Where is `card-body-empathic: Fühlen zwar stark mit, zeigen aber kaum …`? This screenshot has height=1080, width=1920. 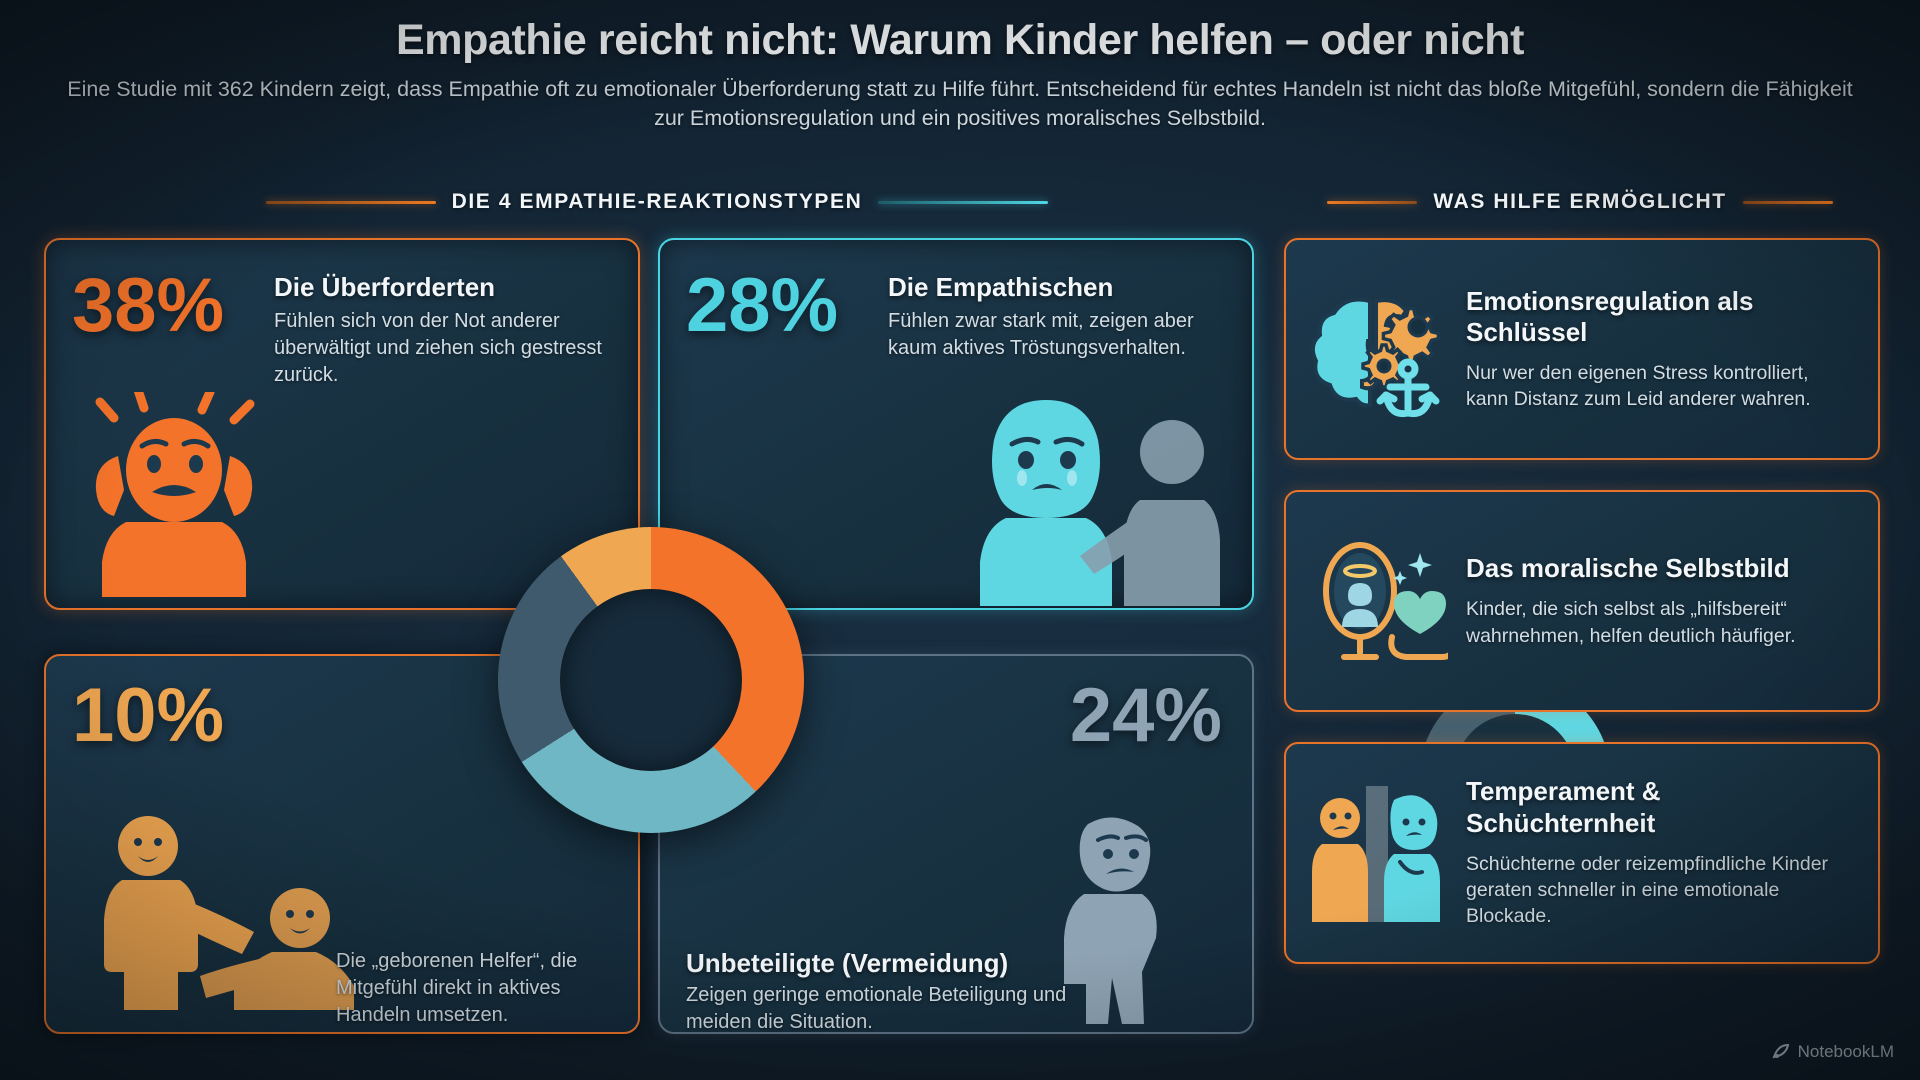
card-body-empathic: Fühlen zwar stark mit, zeigen aber kaum … is located at coordinates (1041, 334).